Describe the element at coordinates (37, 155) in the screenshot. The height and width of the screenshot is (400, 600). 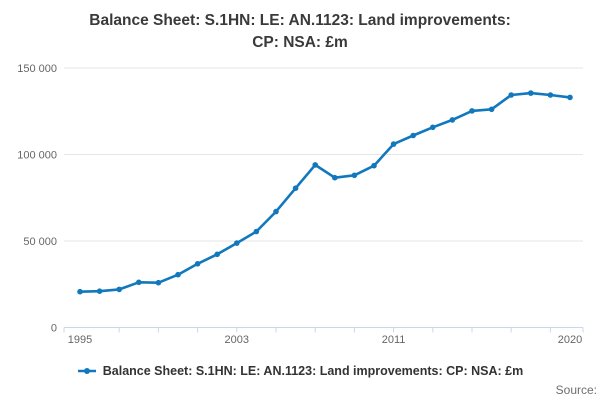
I see `y-axis-label: 100 000` at that location.